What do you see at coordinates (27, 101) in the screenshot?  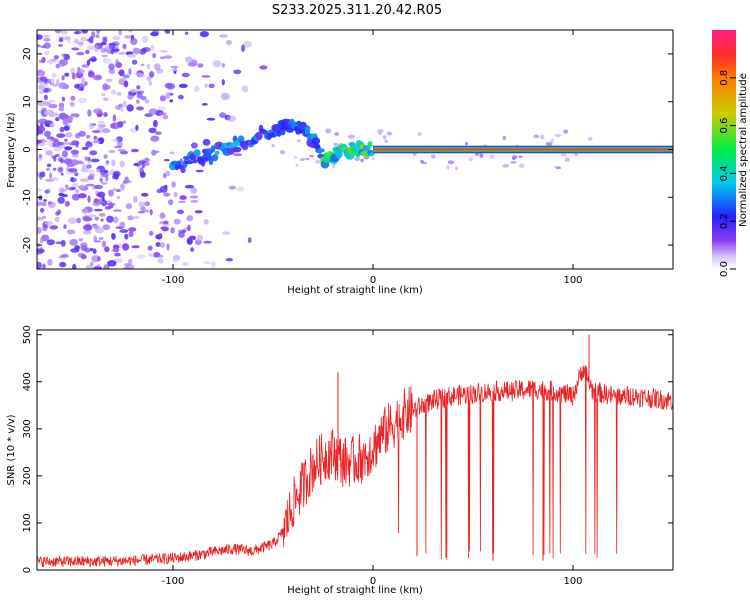 I see `y-tick-label: 10` at bounding box center [27, 101].